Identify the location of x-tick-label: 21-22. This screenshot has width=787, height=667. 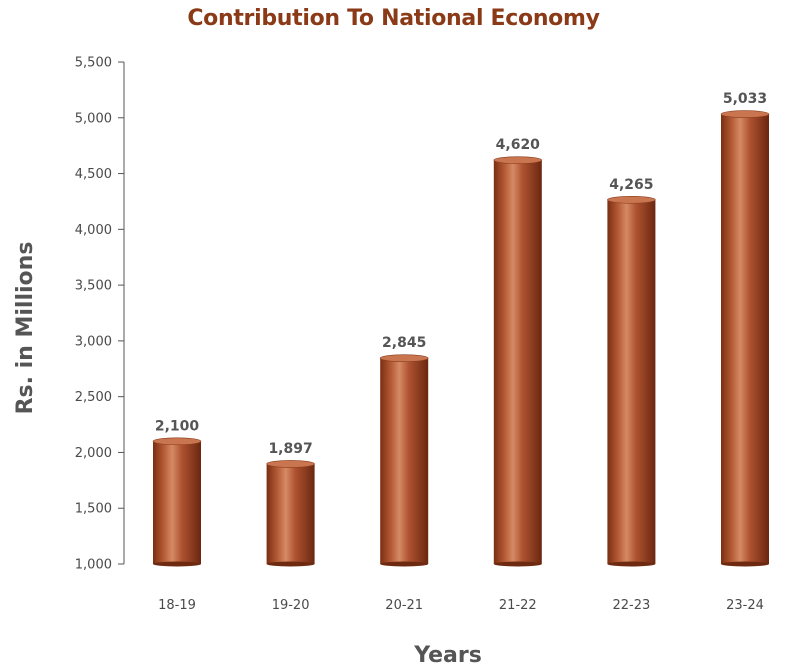
(518, 605).